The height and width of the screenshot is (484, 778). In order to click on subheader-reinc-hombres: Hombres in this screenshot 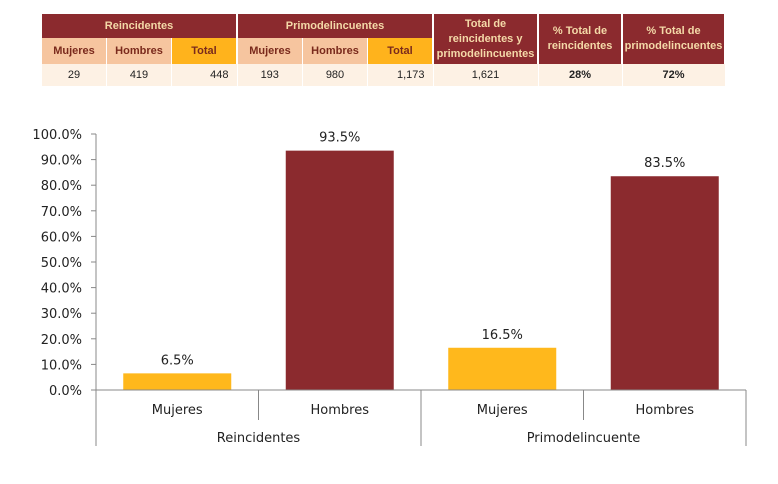, I will do `click(139, 51)`.